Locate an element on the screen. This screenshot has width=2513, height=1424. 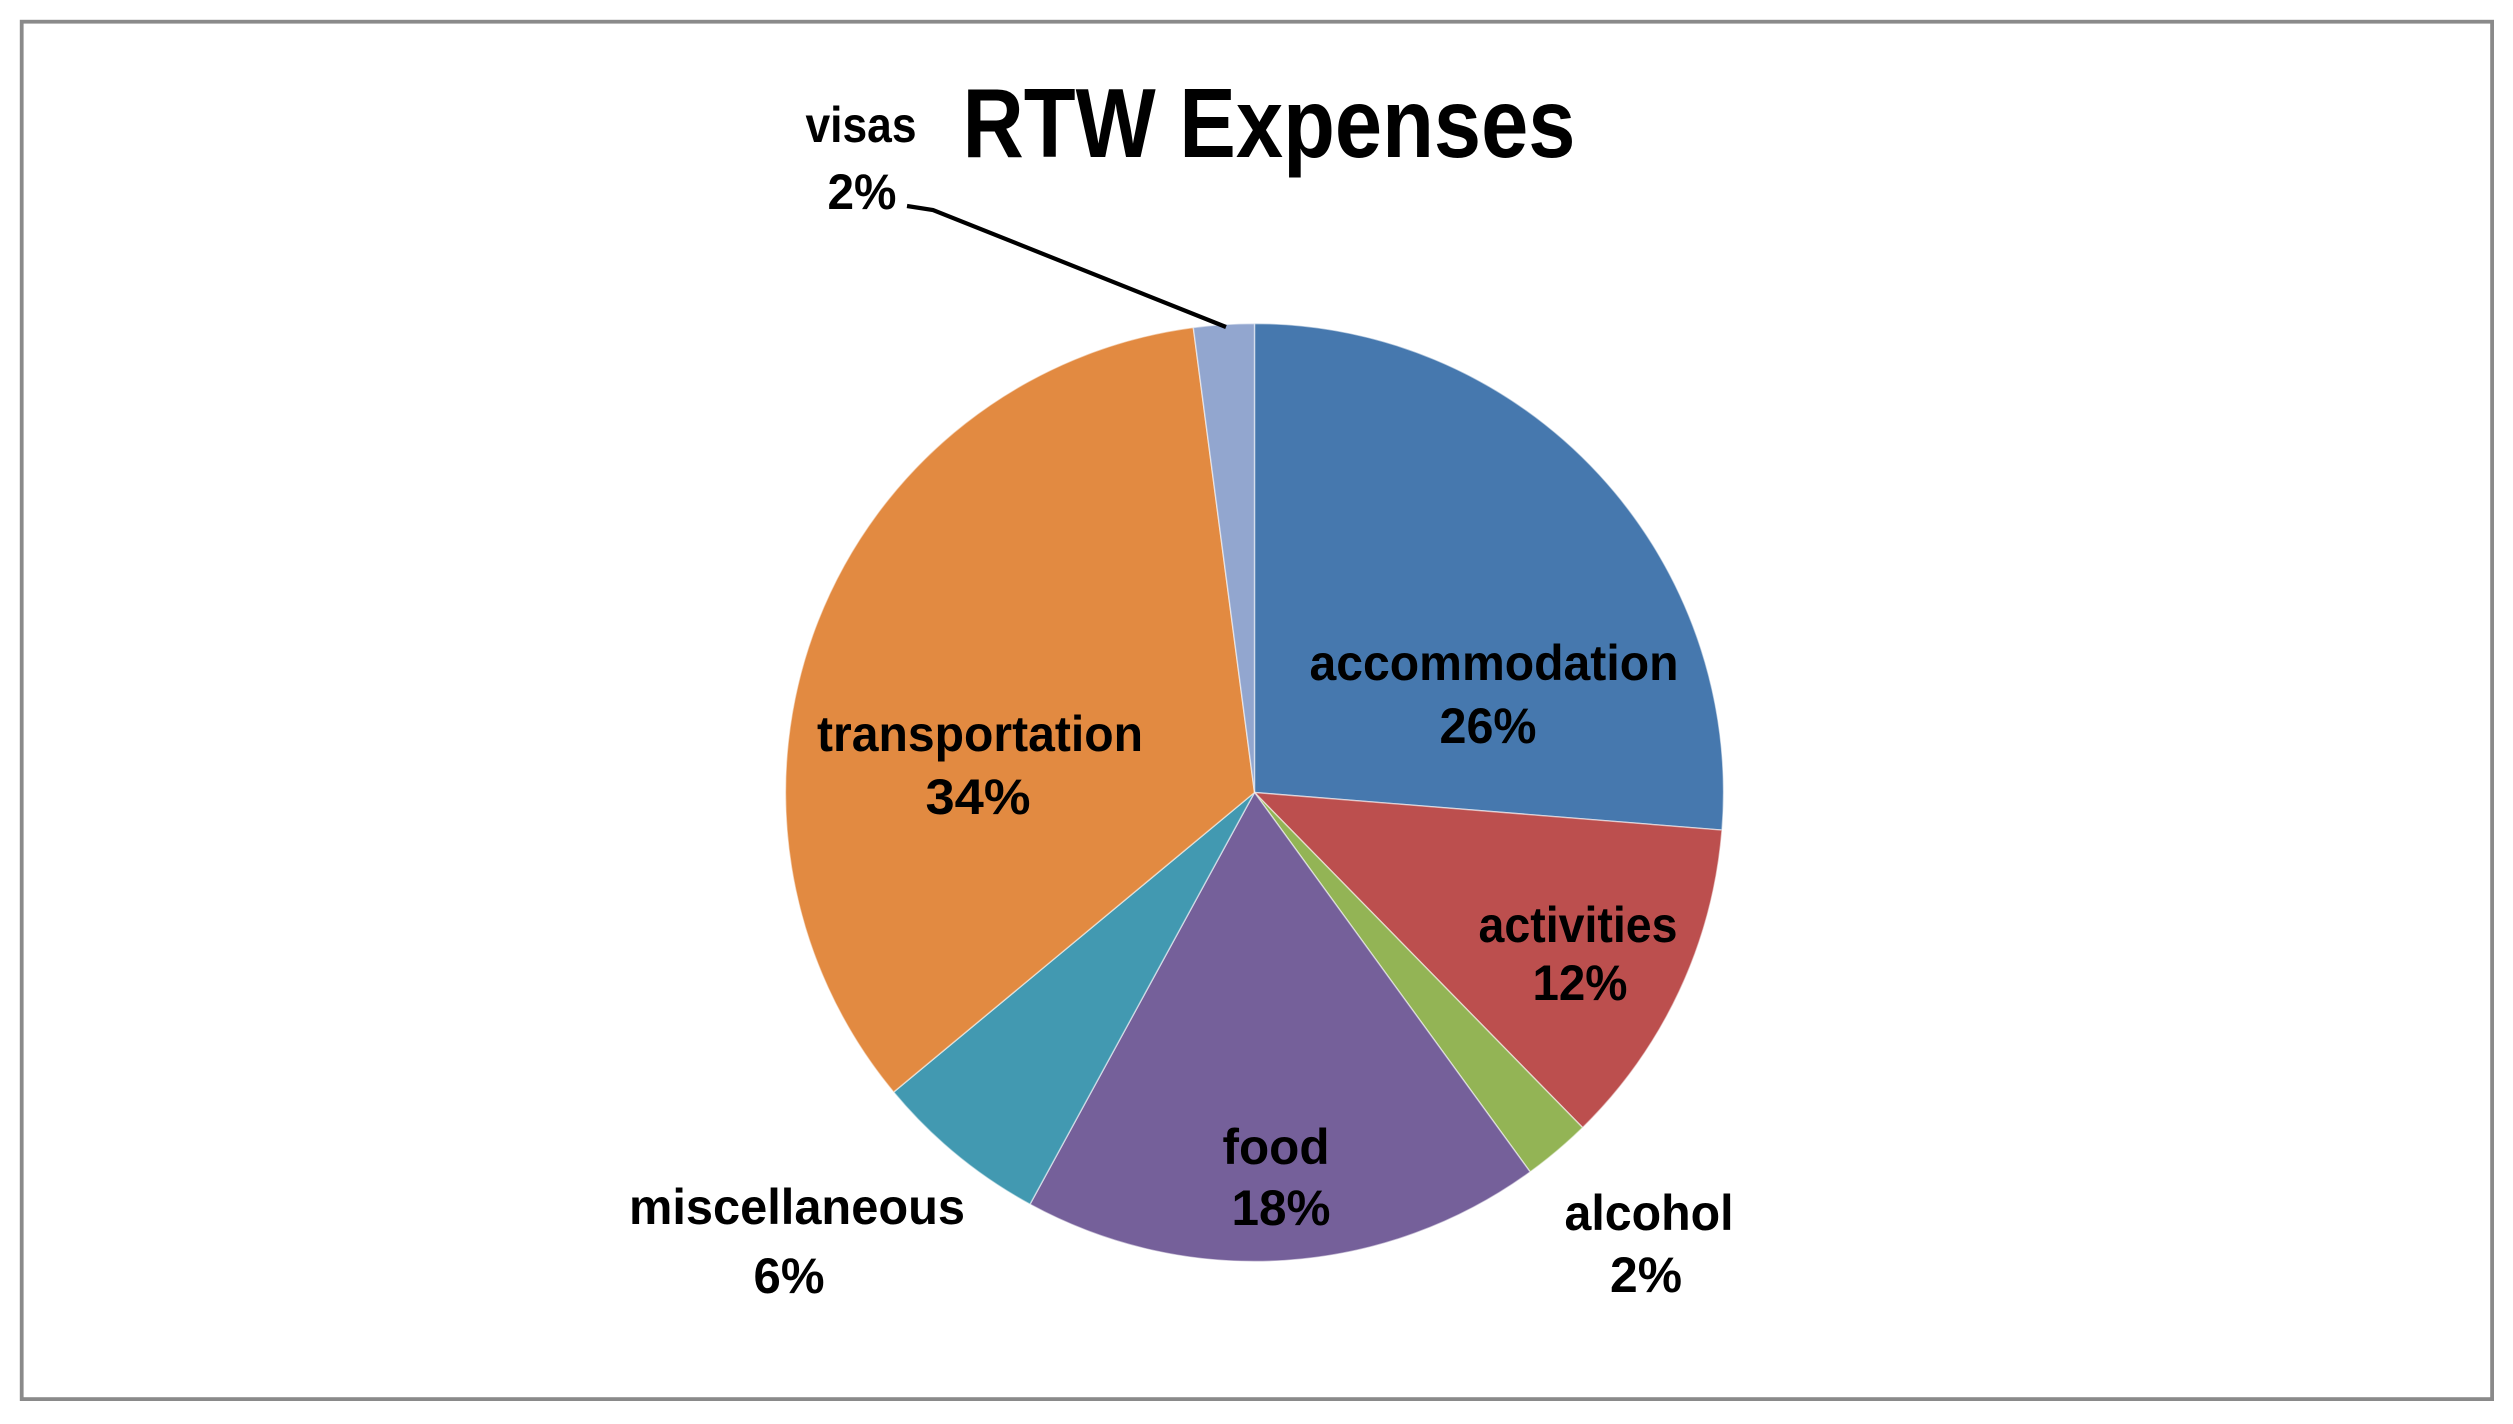
svg-text: alcohol is located at coordinates (1649, 1213).